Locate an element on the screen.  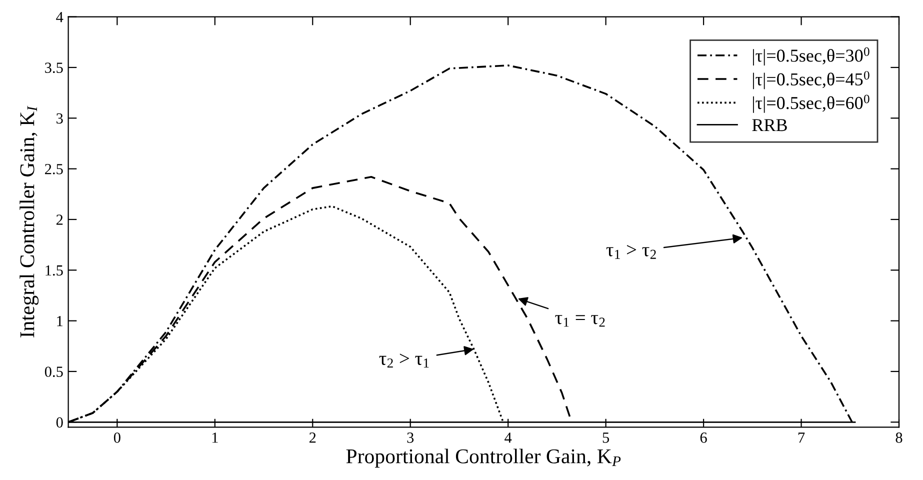
y-tick-label: 3.5 is located at coordinates (54, 67).